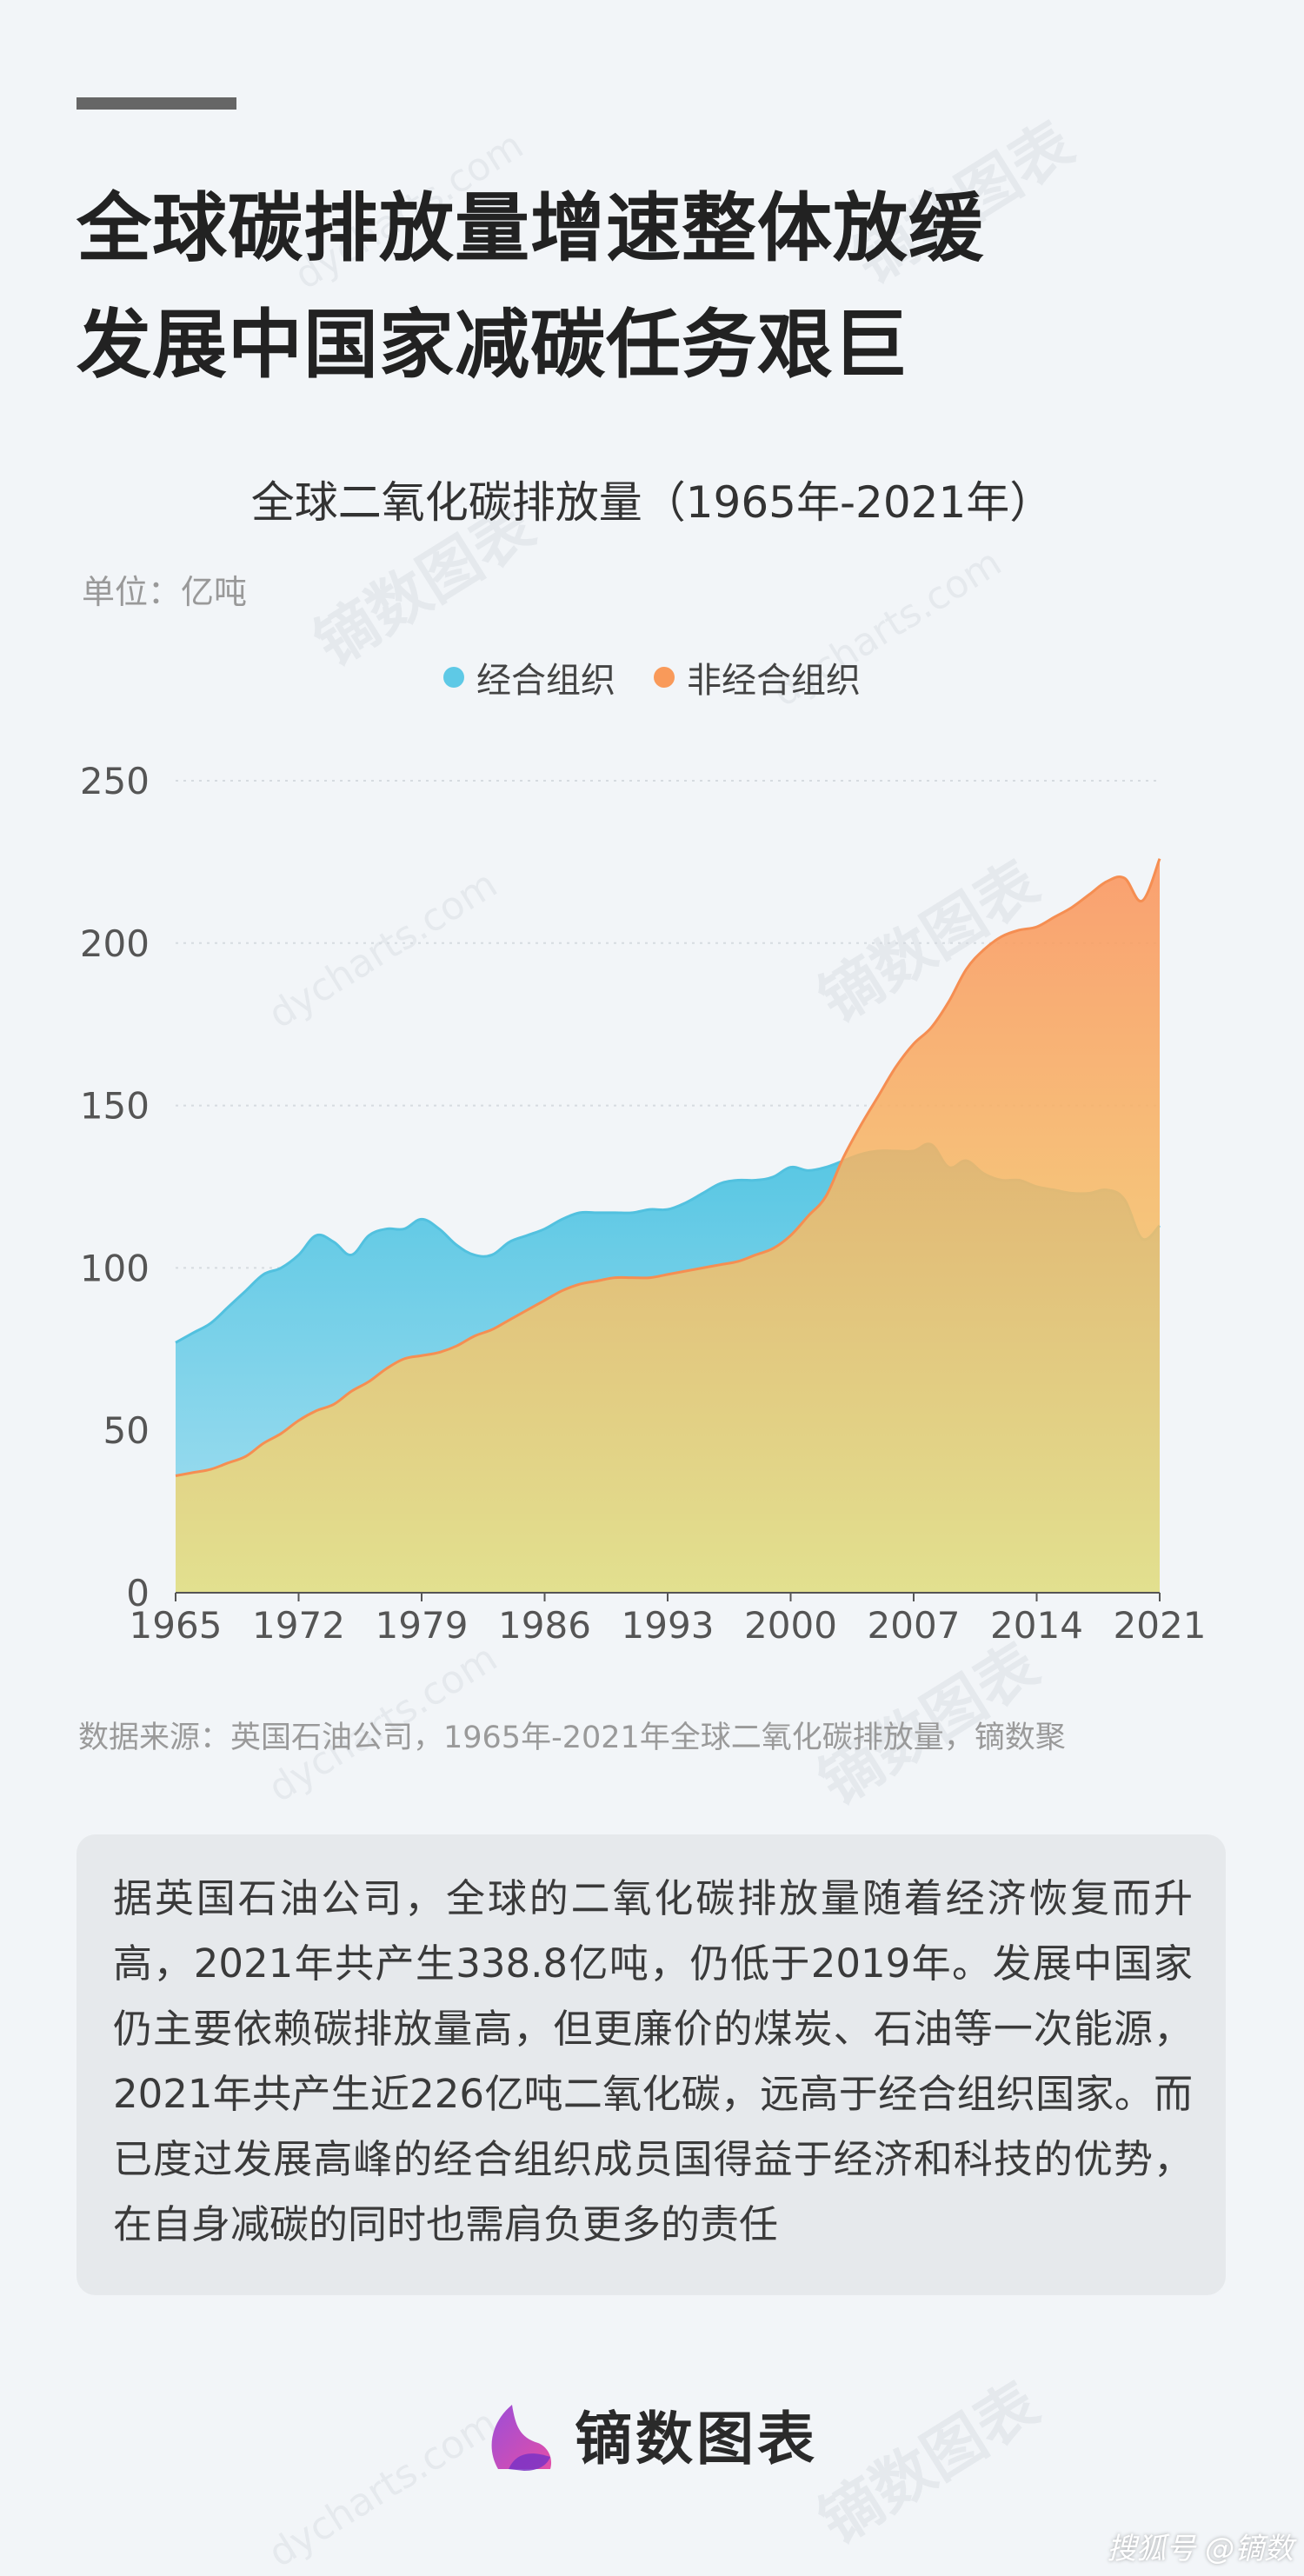  I want to click on x-tick-label: 2007, so click(914, 1625).